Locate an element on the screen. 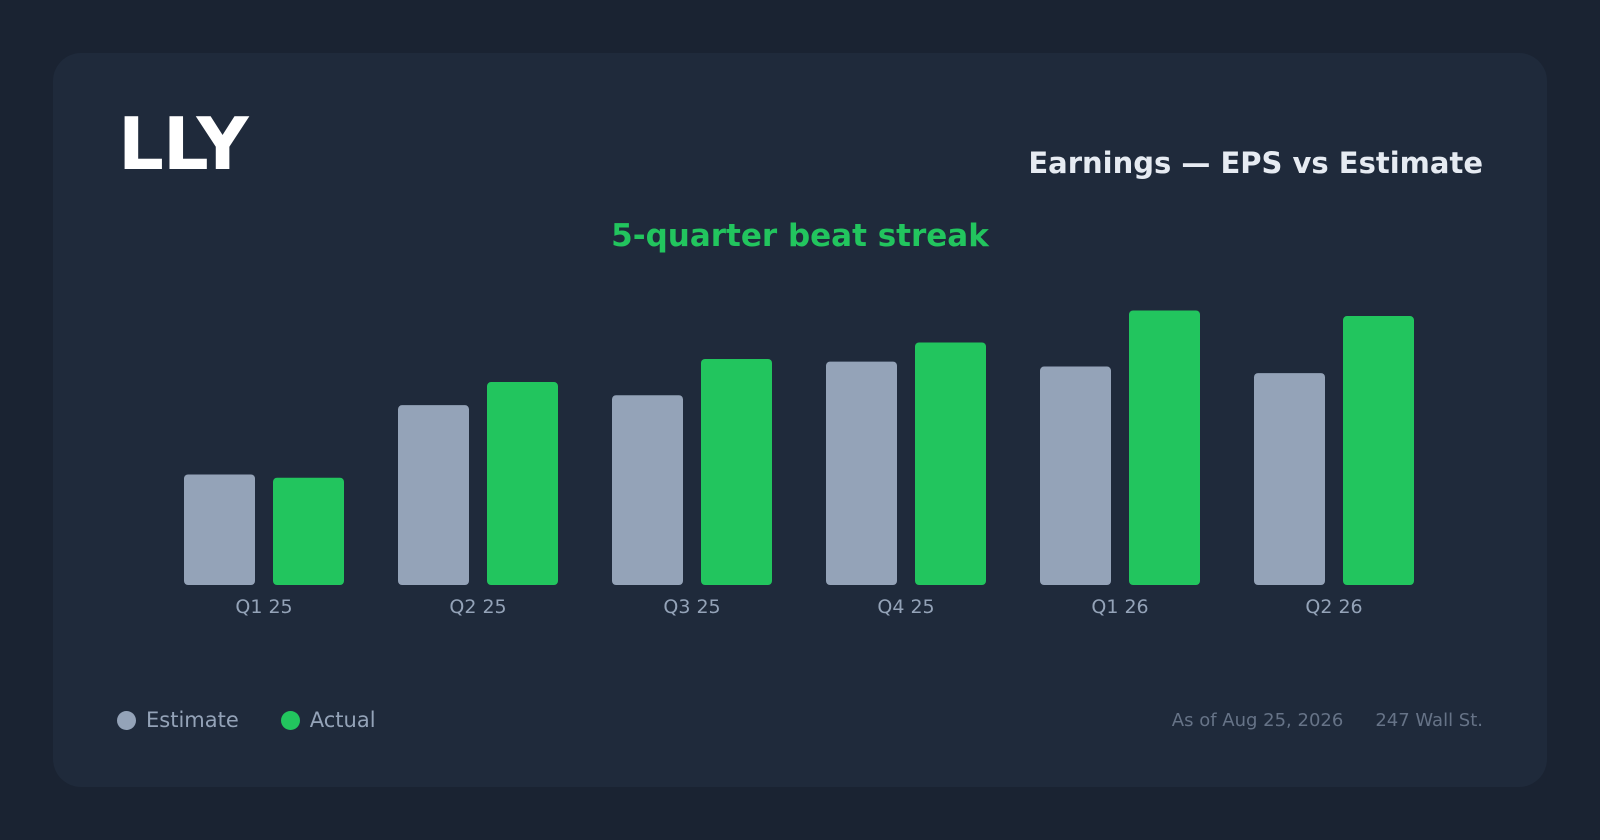 The height and width of the screenshot is (840, 1600). legend-item-estimate: Estimate is located at coordinates (178, 720).